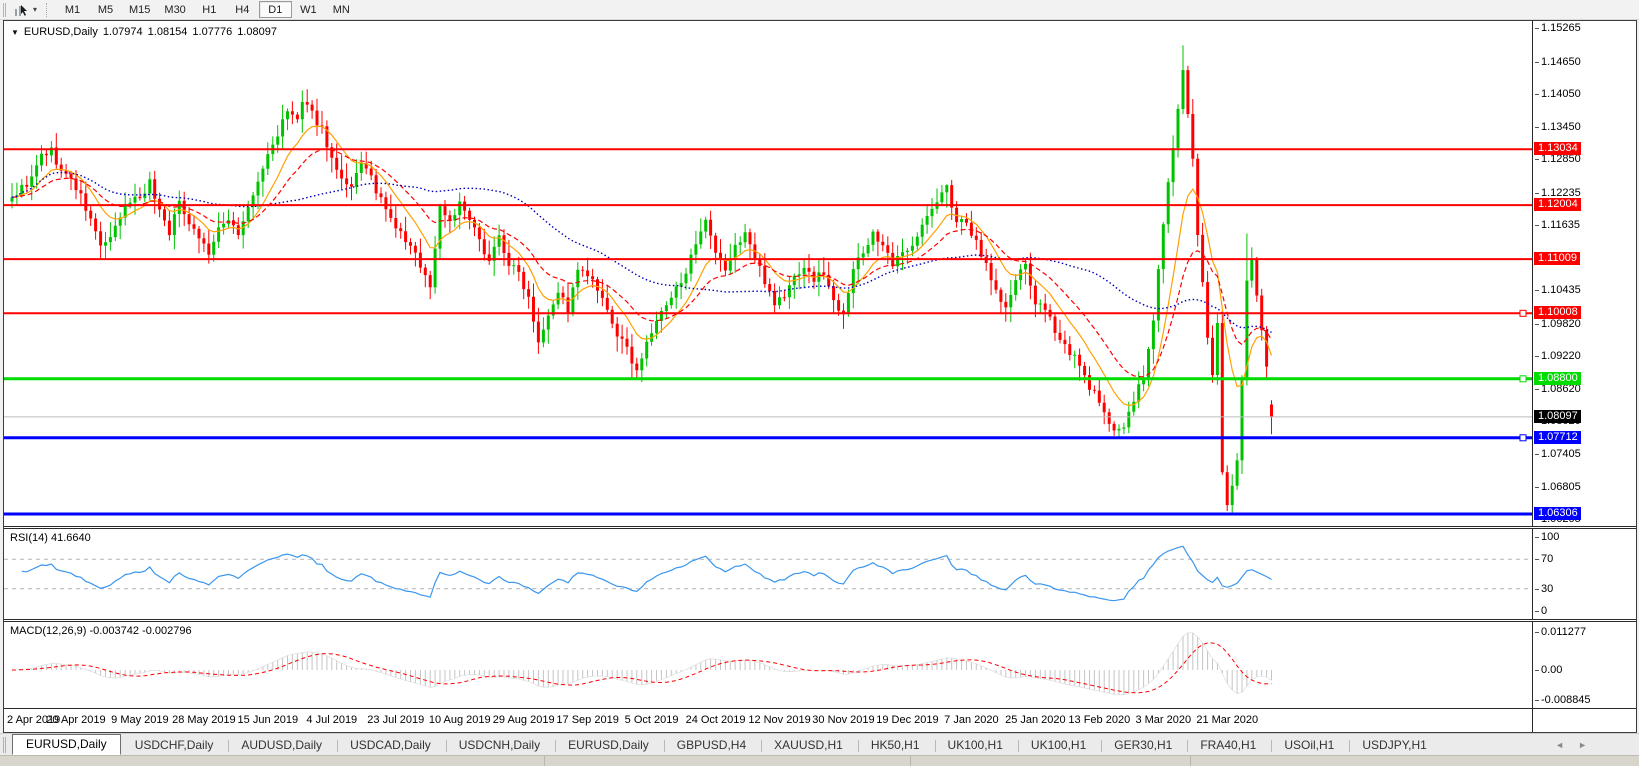  What do you see at coordinates (275, 9) in the screenshot?
I see `timeframe-button-d1: D1` at bounding box center [275, 9].